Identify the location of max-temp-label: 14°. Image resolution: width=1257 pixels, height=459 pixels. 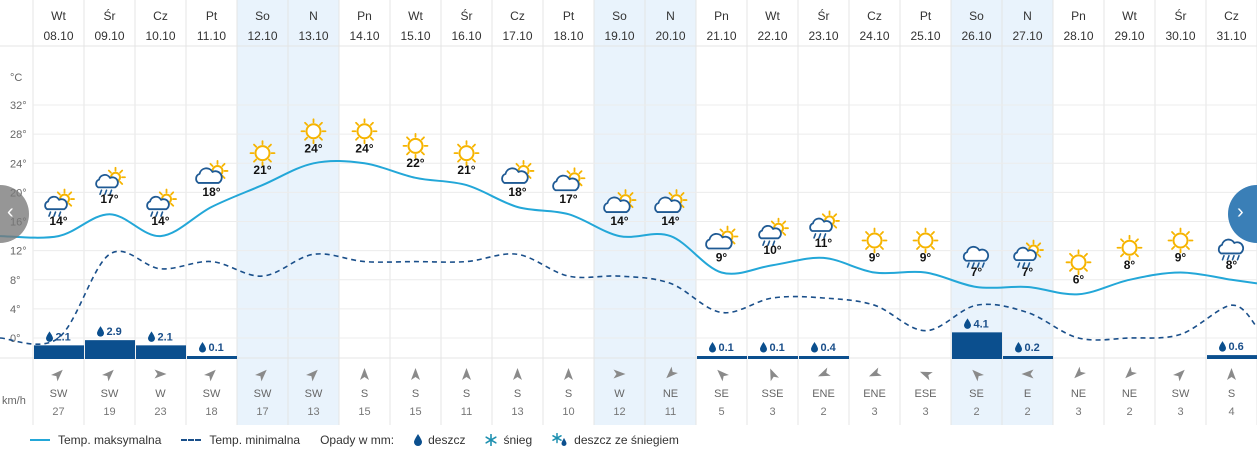
(58, 221).